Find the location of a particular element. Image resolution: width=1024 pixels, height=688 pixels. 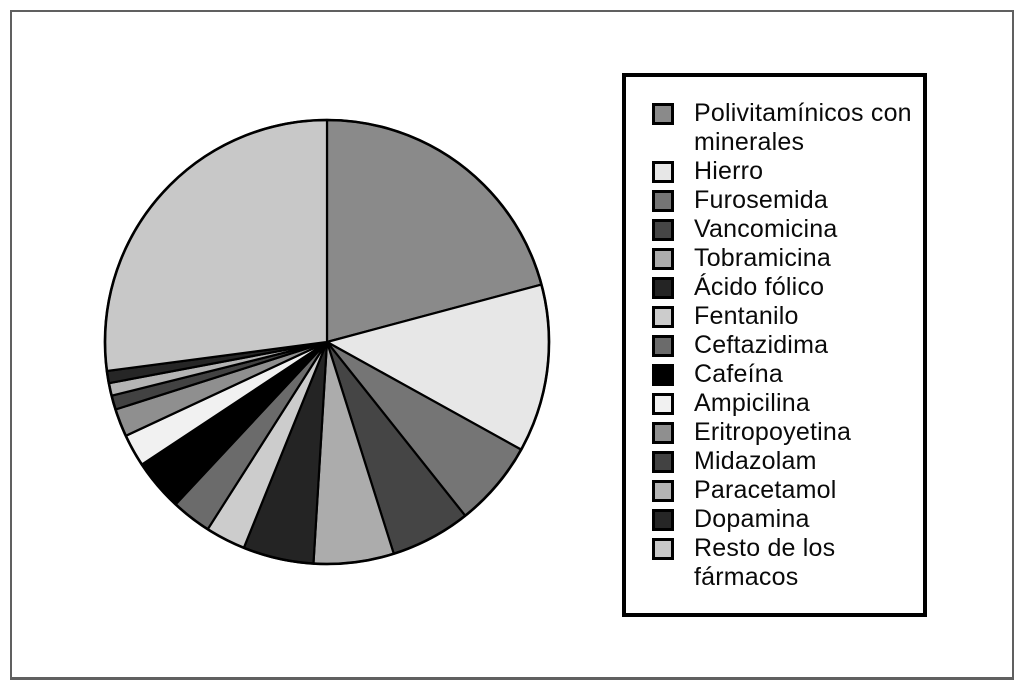

legend-label: Vancomicina is located at coordinates (766, 229).